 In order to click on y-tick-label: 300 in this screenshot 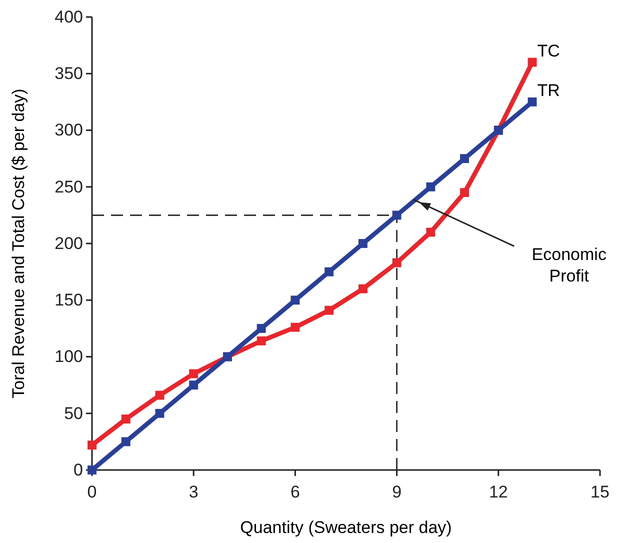, I will do `click(68, 130)`.